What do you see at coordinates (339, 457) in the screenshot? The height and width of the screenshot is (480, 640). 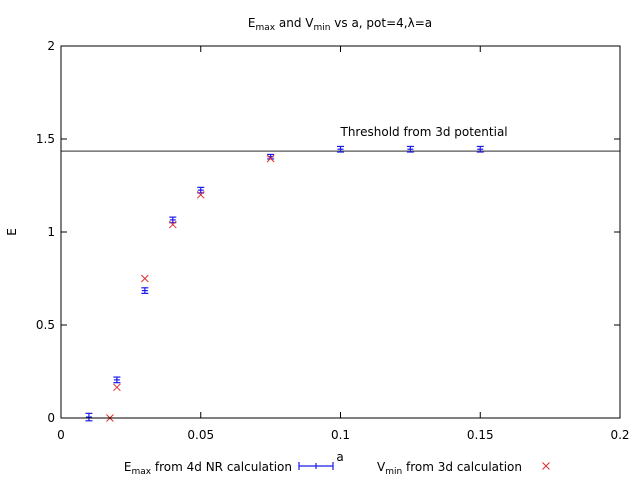 I see `x-axis-label: a` at bounding box center [339, 457].